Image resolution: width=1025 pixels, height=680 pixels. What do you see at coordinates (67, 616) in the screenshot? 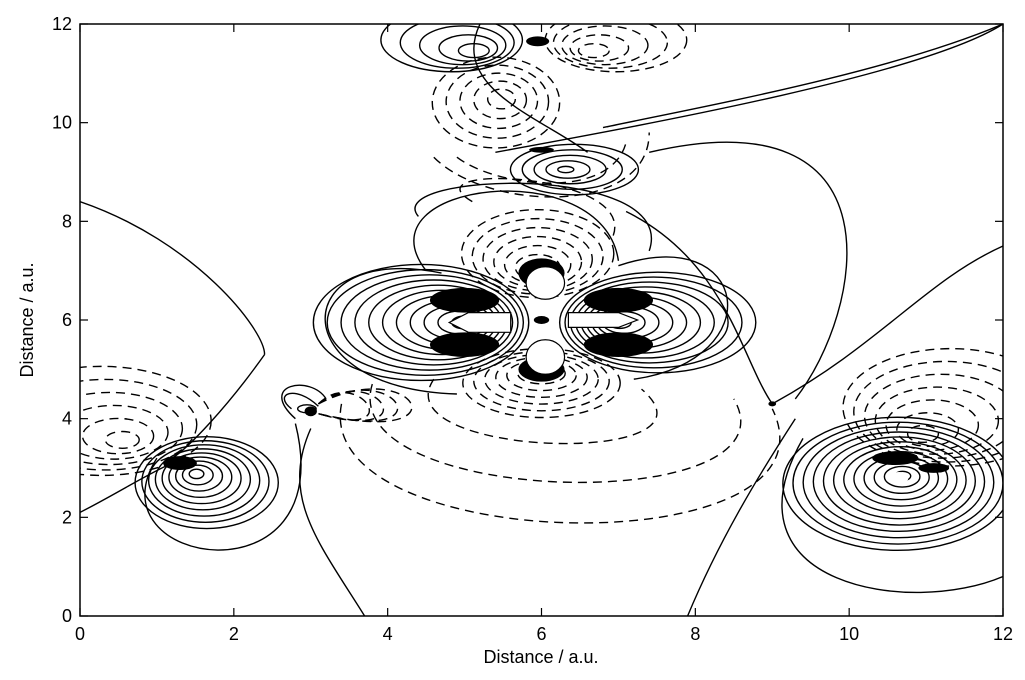
I see `y-tick-label: 0` at bounding box center [67, 616].